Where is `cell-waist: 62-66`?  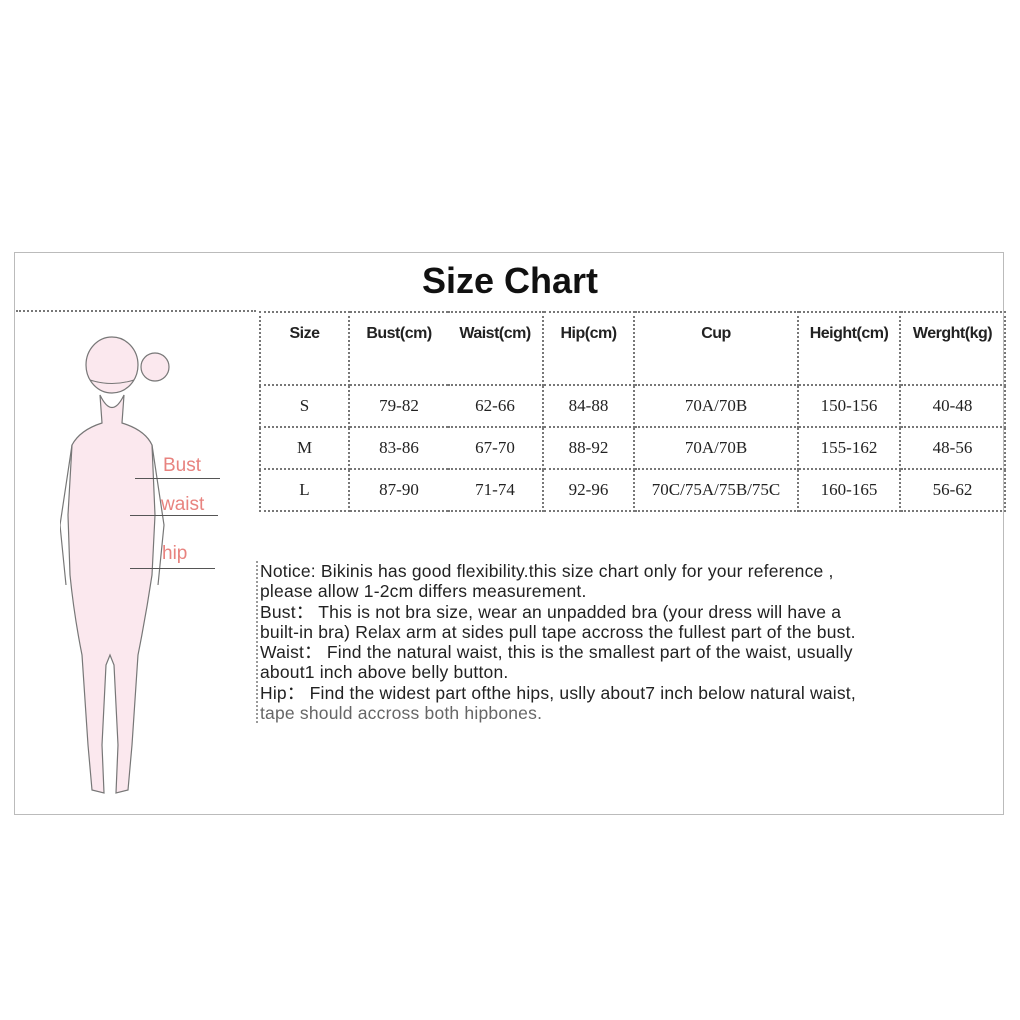 cell-waist: 62-66 is located at coordinates (496, 406).